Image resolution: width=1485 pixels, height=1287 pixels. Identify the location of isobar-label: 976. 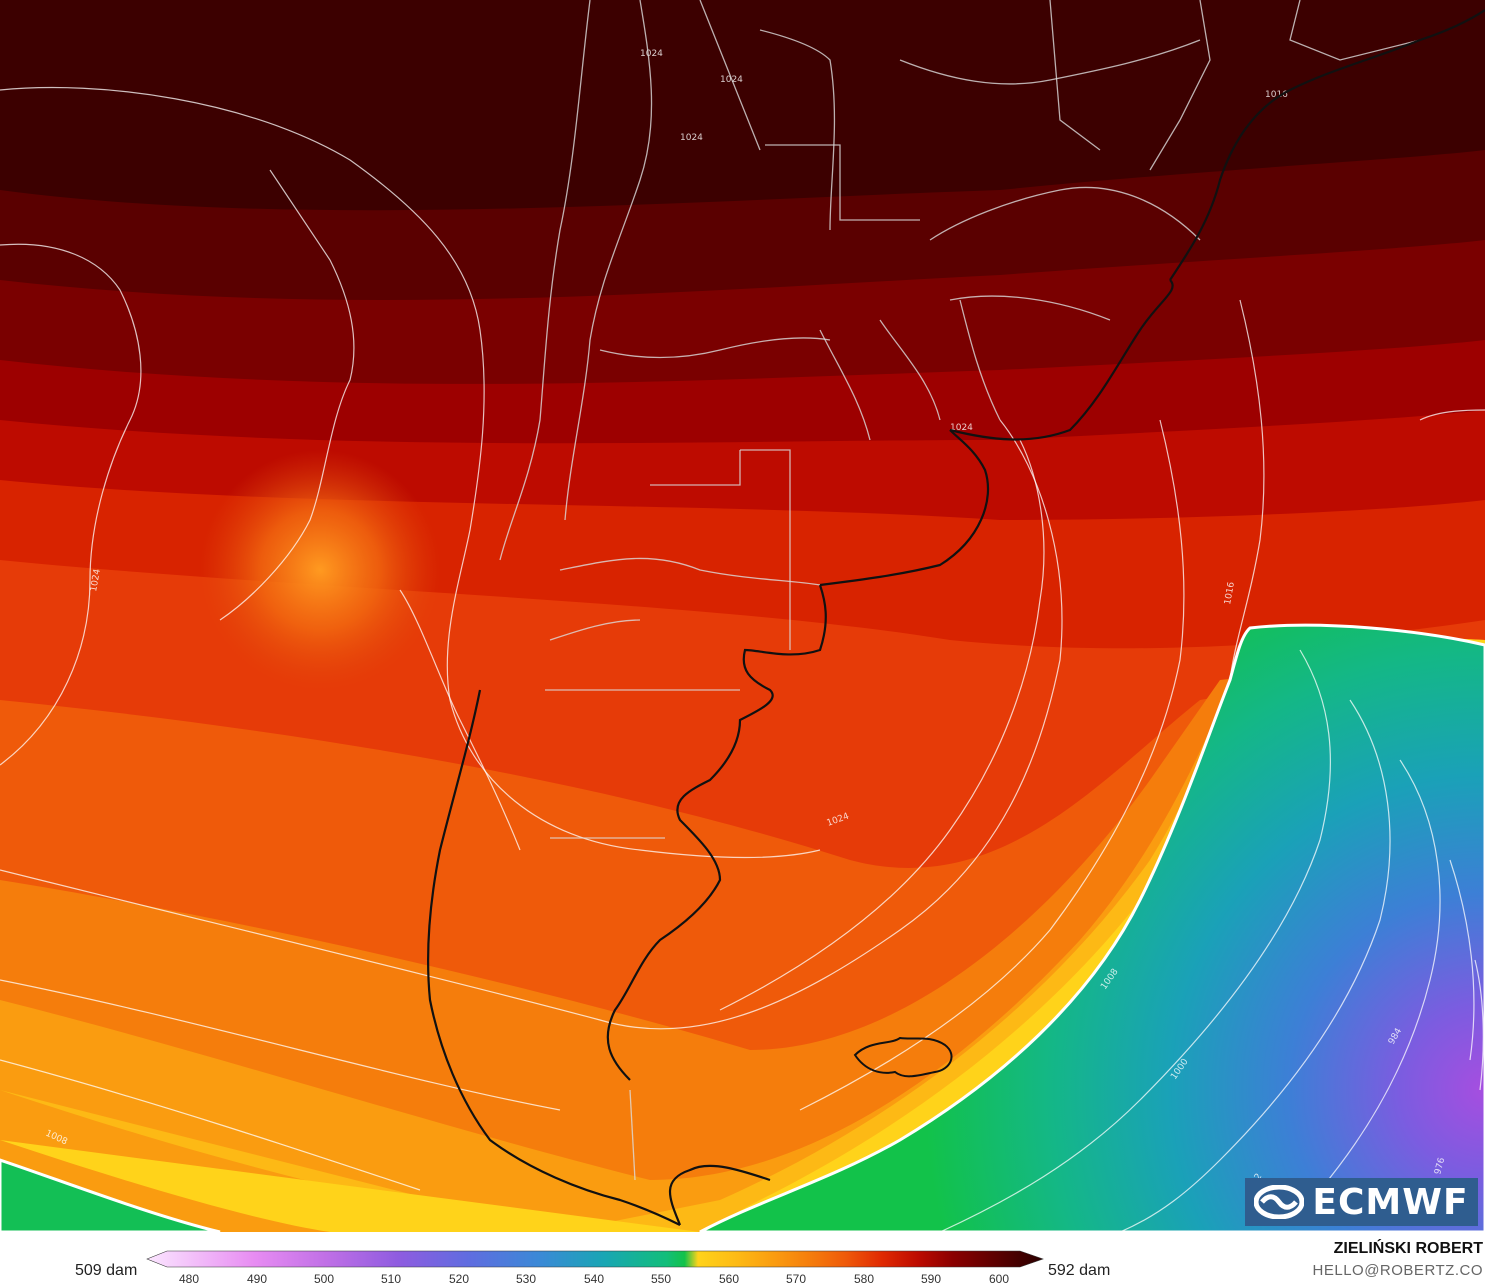
(1440, 1165).